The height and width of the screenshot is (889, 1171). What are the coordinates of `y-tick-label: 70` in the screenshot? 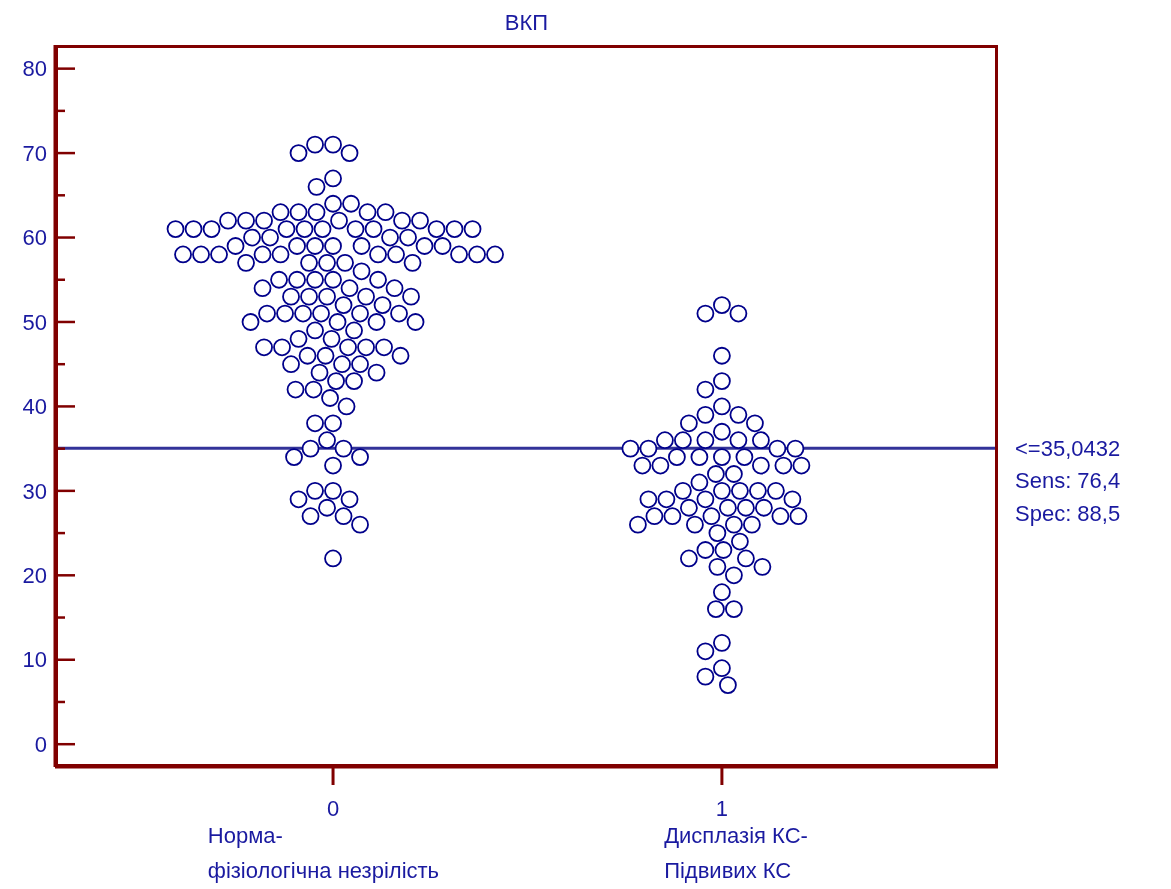 It's located at (34, 153).